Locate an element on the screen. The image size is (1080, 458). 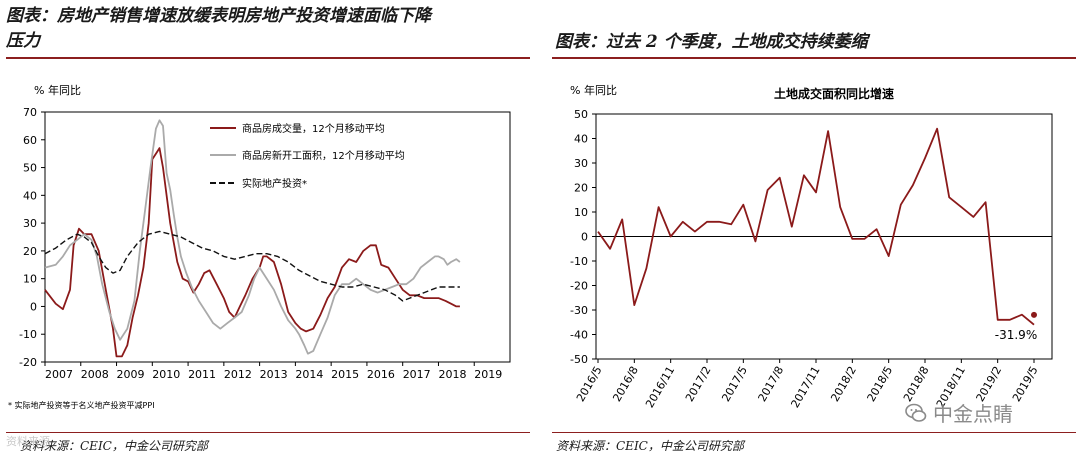
left-xtick-label: 2013 is located at coordinates (274, 374).